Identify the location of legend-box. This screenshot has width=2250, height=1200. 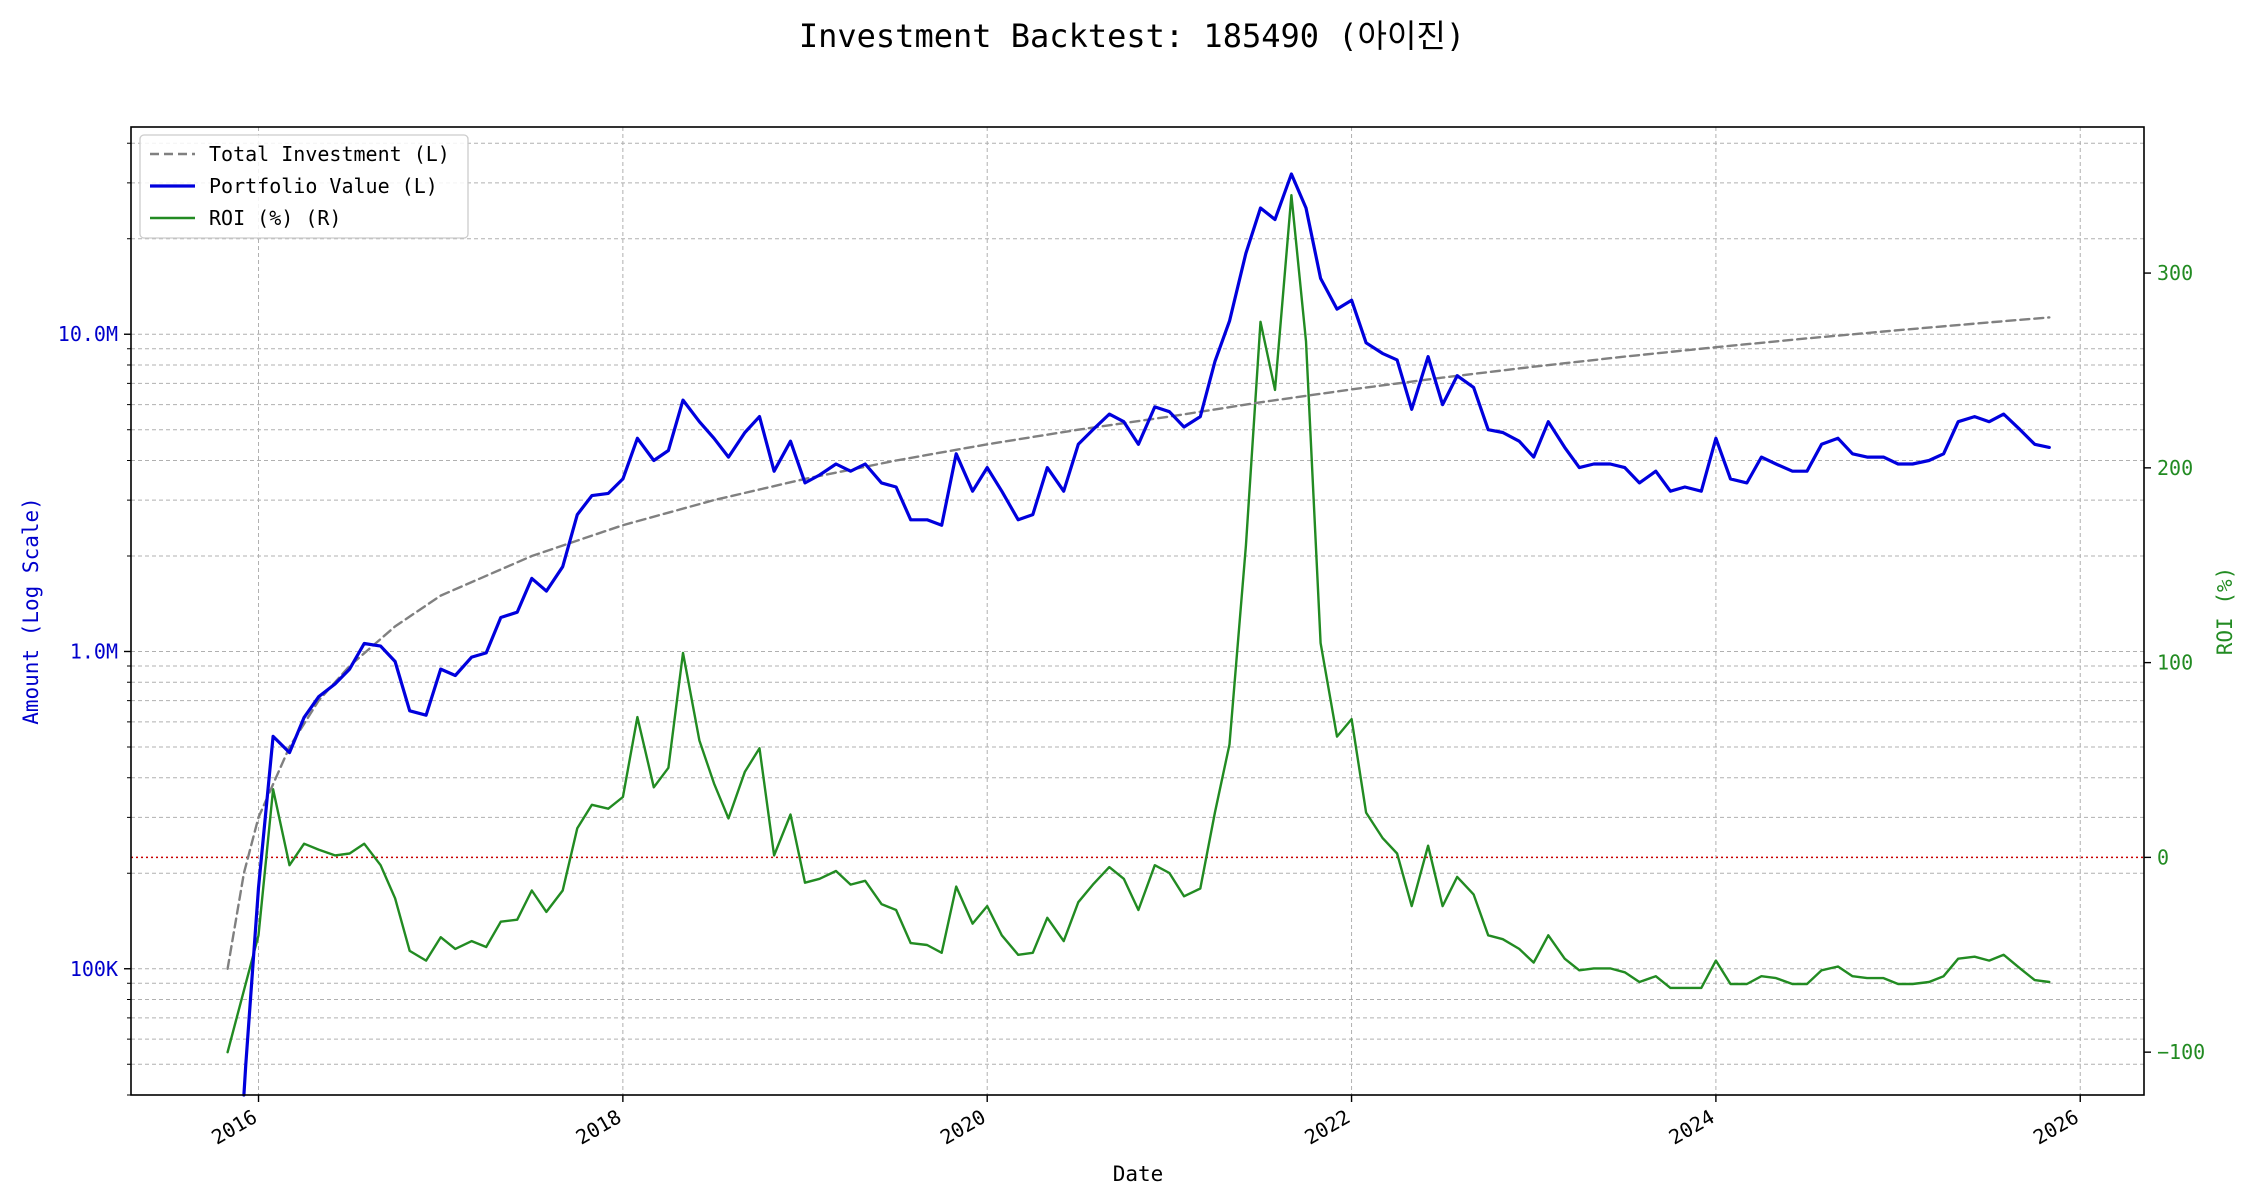
(304, 186).